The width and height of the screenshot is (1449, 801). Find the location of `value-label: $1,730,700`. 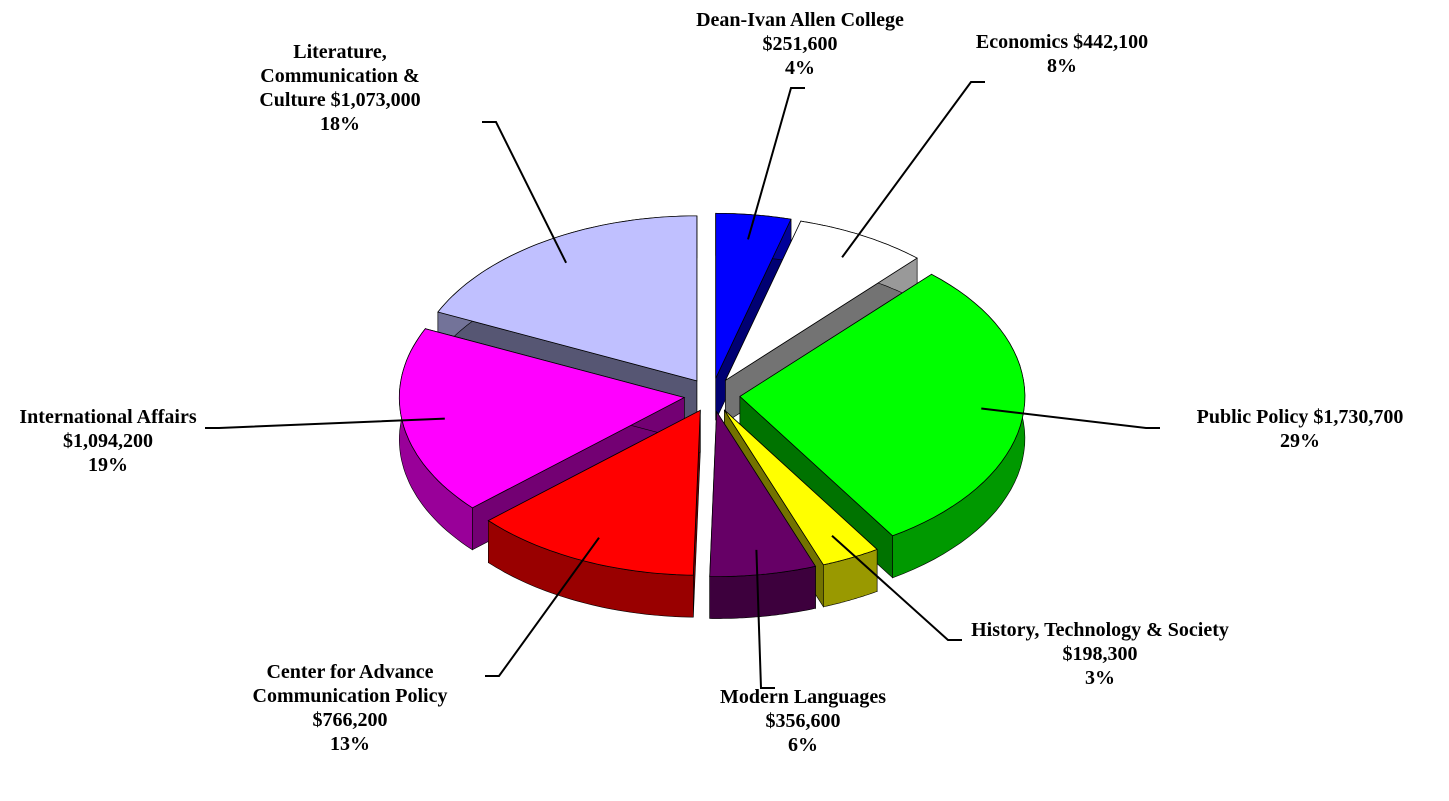

value-label: $1,730,700 is located at coordinates (1358, 417).